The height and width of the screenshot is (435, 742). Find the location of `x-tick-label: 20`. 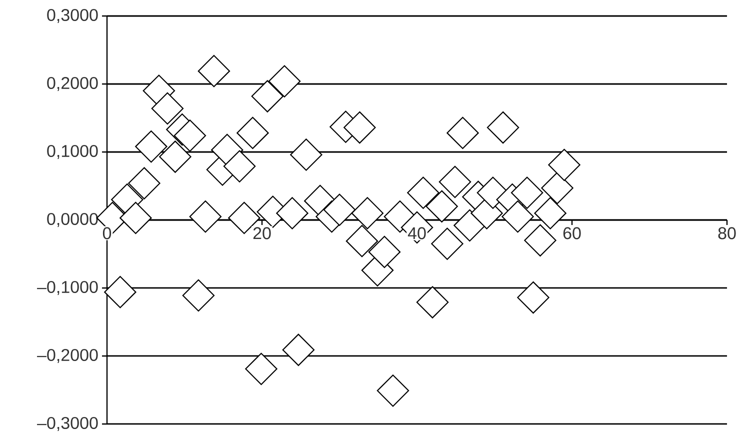

x-tick-label: 20 is located at coordinates (262, 233).